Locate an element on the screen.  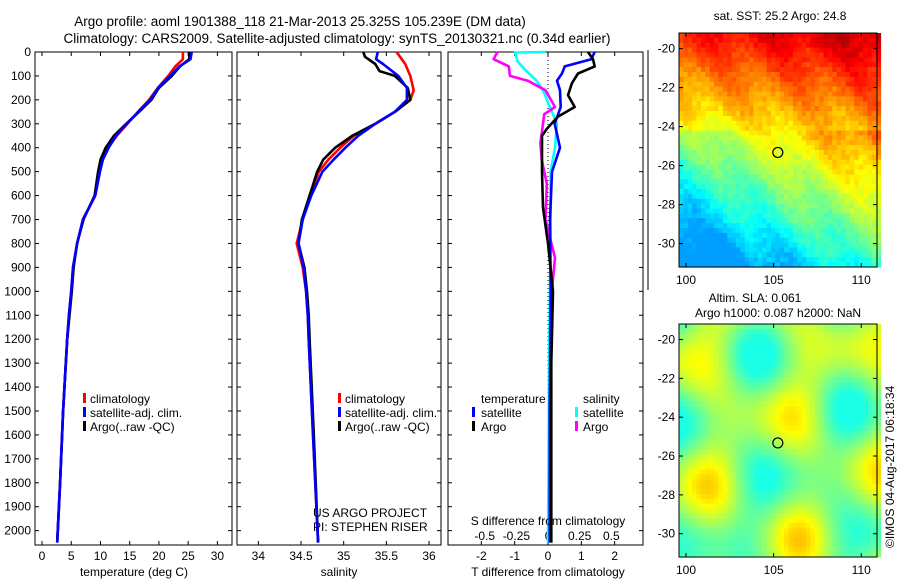
lon-tick-label: 110 is located at coordinates (861, 280).